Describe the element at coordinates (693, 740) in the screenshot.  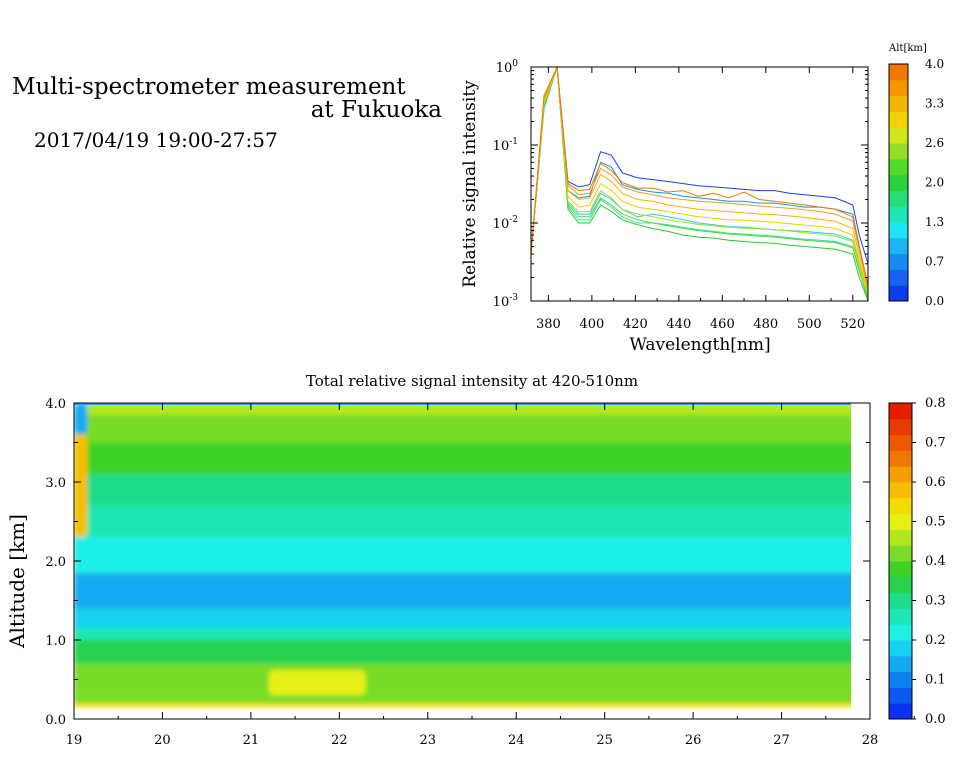
I see `heatmap-x-tick-label: 26` at that location.